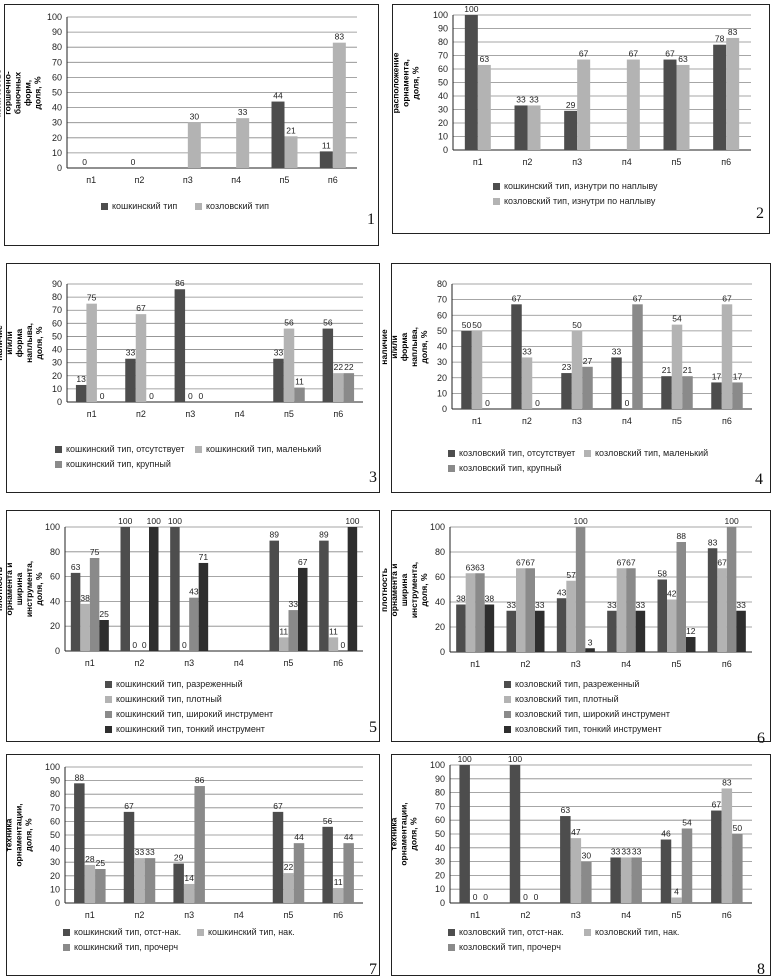 The height and width of the screenshot is (980, 780). What do you see at coordinates (576, 664) in the screenshot?
I see `x-tick-label: п3` at bounding box center [576, 664].